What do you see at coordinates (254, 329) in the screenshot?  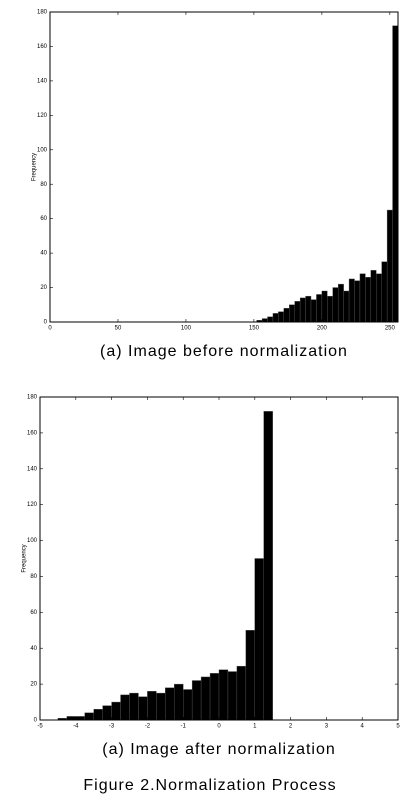 I see `x-tick-label: 150` at bounding box center [254, 329].